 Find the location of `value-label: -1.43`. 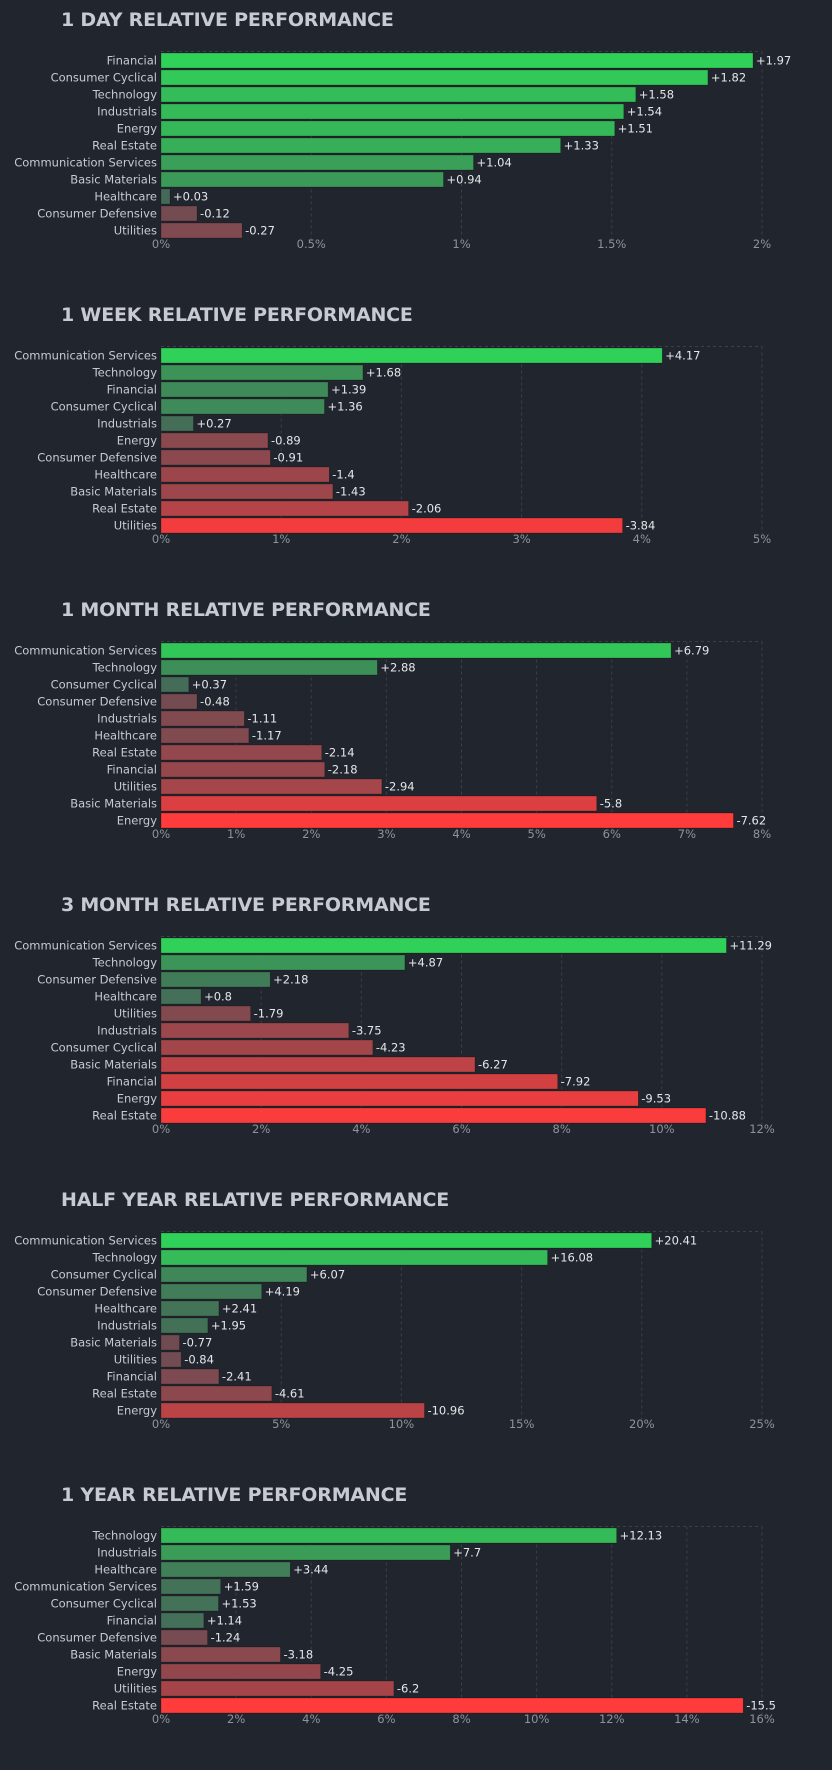

value-label: -1.43 is located at coordinates (351, 492).